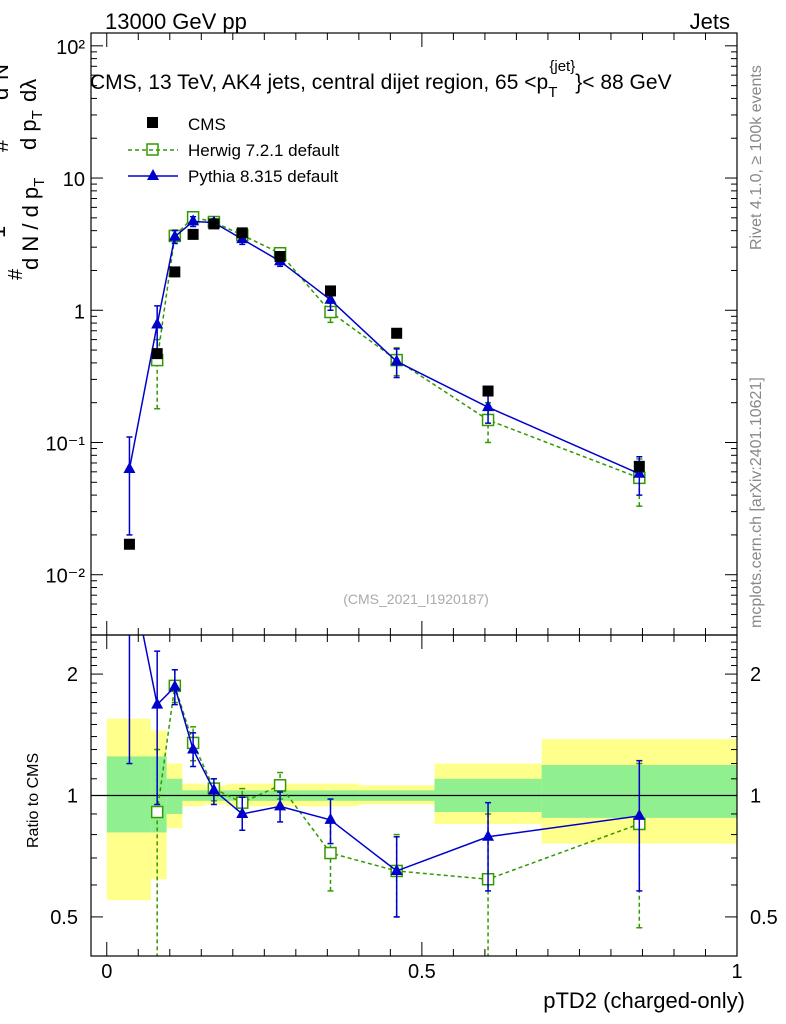 The width and height of the screenshot is (786, 1024). Describe the element at coordinates (153, 174) in the screenshot. I see `legend-pythia-marker` at that location.